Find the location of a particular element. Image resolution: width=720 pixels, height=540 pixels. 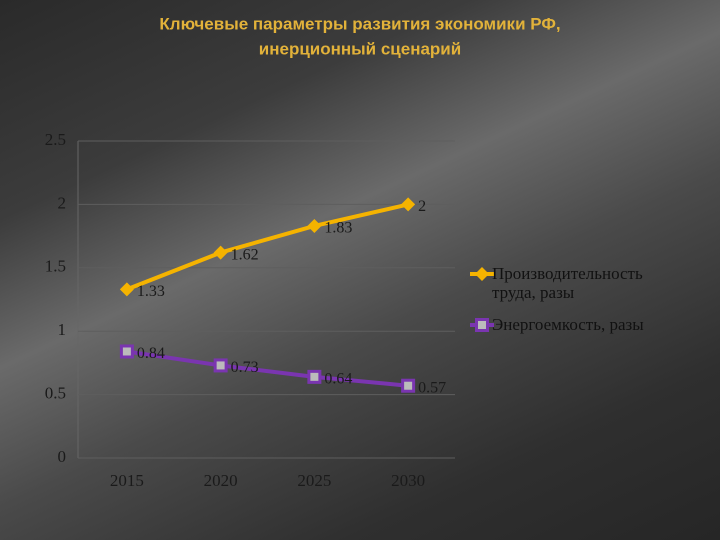

y-tick-label: 0 is located at coordinates (62, 456).